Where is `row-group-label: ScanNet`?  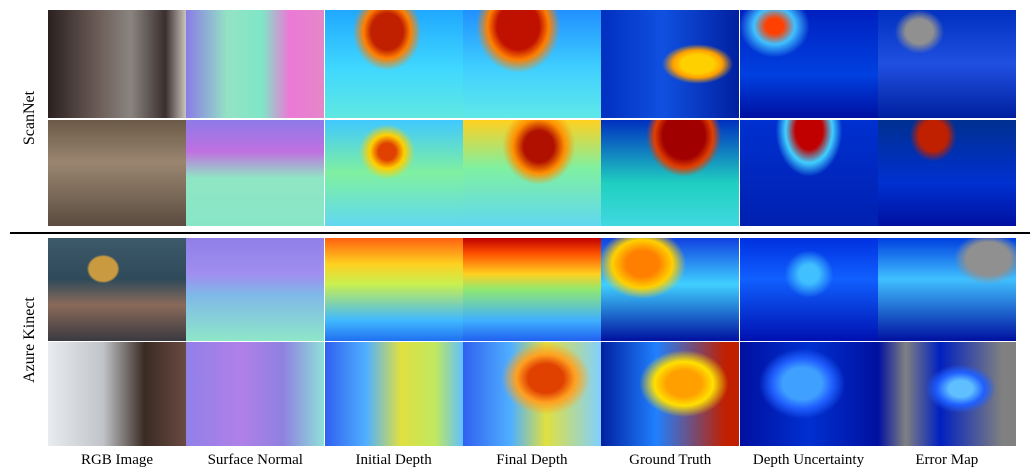
row-group-label: ScanNet is located at coordinates (29, 118).